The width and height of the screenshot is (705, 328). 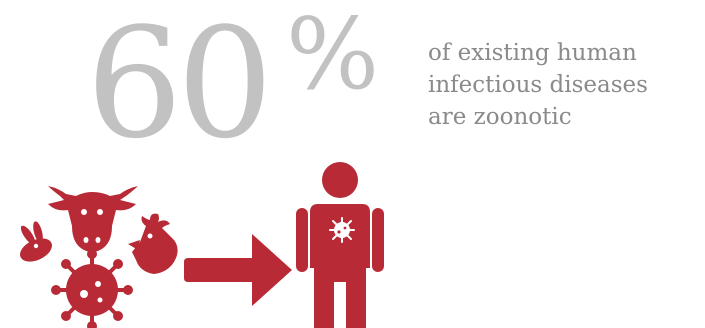 I want to click on chicken-icon, so click(x=153, y=243).